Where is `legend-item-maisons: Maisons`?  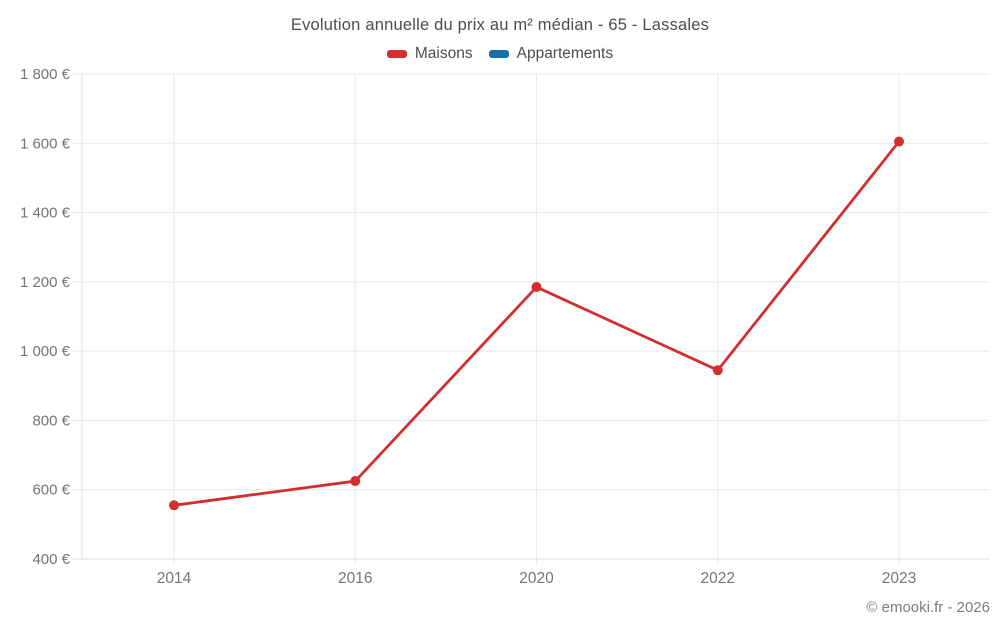
legend-item-maisons: Maisons is located at coordinates (429, 54).